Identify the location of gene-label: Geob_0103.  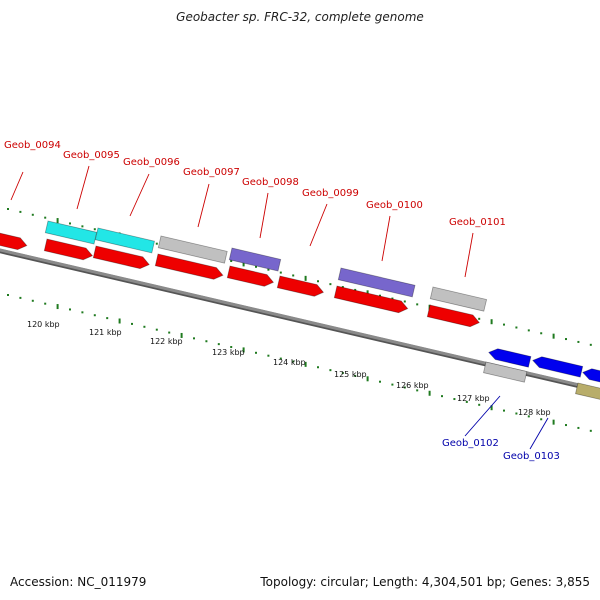
(531, 456).